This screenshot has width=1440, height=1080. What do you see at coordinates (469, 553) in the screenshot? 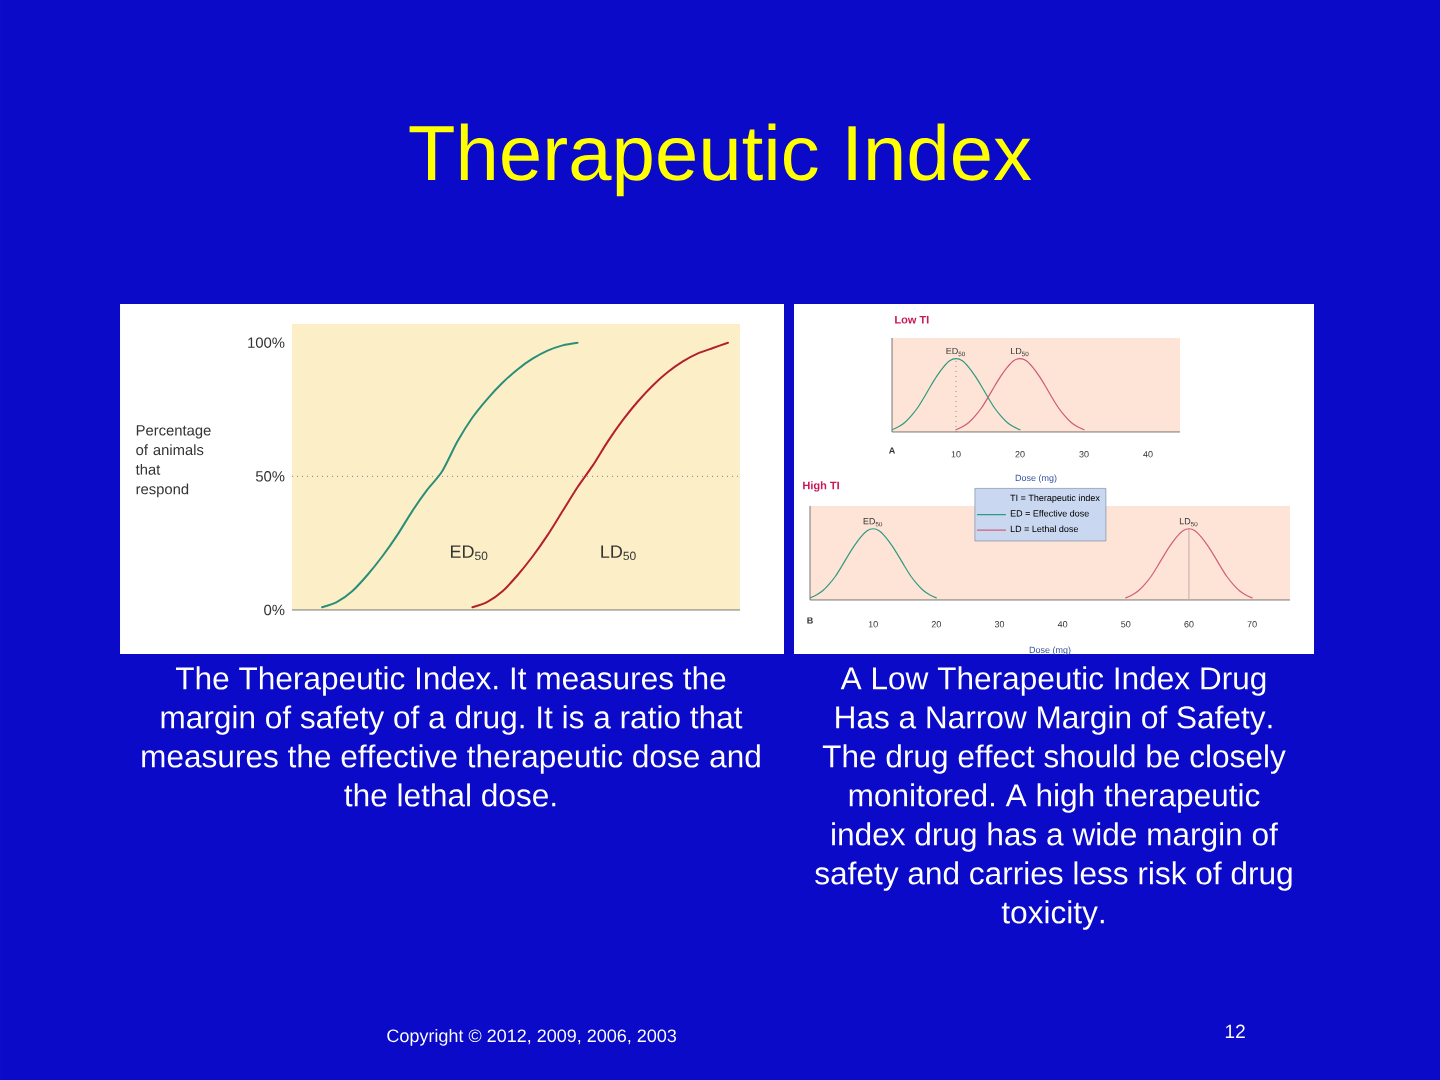
I see `annotation: ED$_{50}$` at bounding box center [469, 553].